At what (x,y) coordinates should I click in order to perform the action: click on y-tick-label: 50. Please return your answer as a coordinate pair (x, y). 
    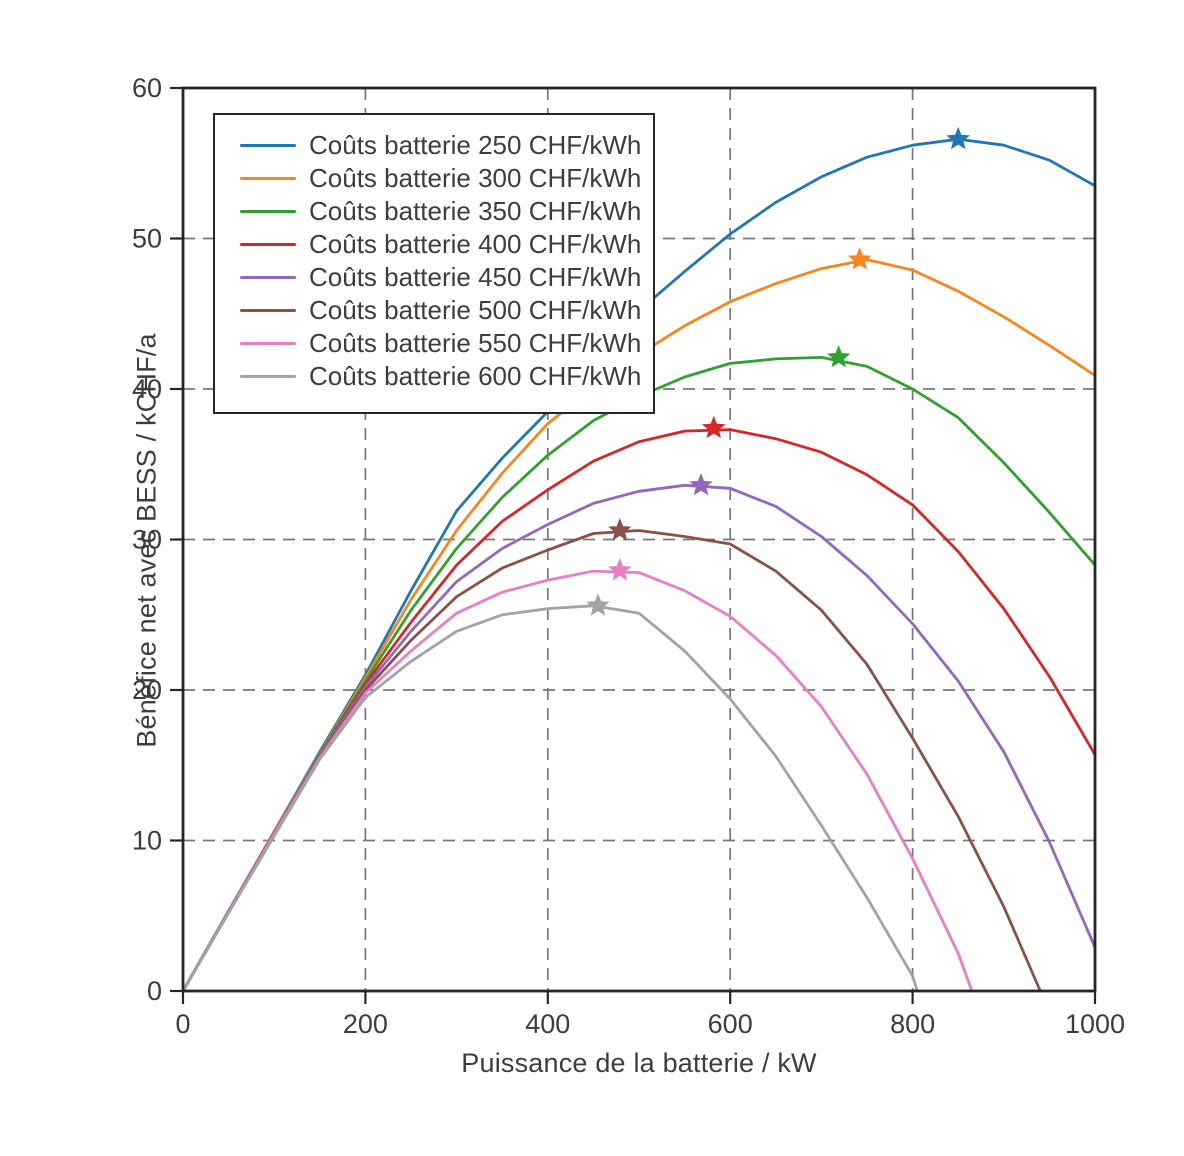
    Looking at the image, I should click on (147, 239).